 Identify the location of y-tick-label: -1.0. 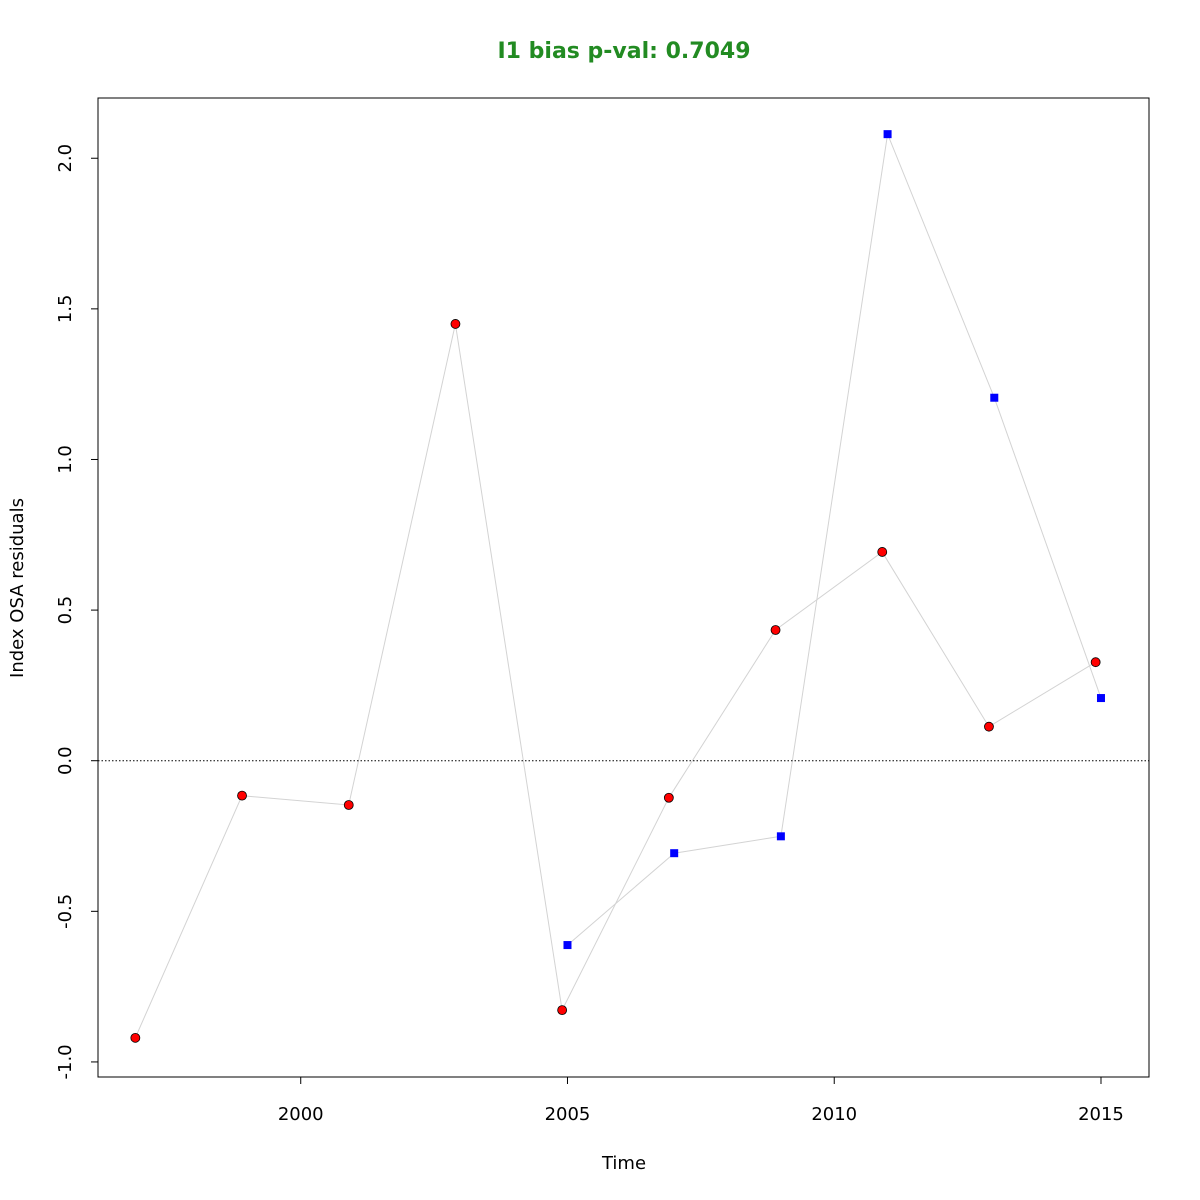
(65, 1061).